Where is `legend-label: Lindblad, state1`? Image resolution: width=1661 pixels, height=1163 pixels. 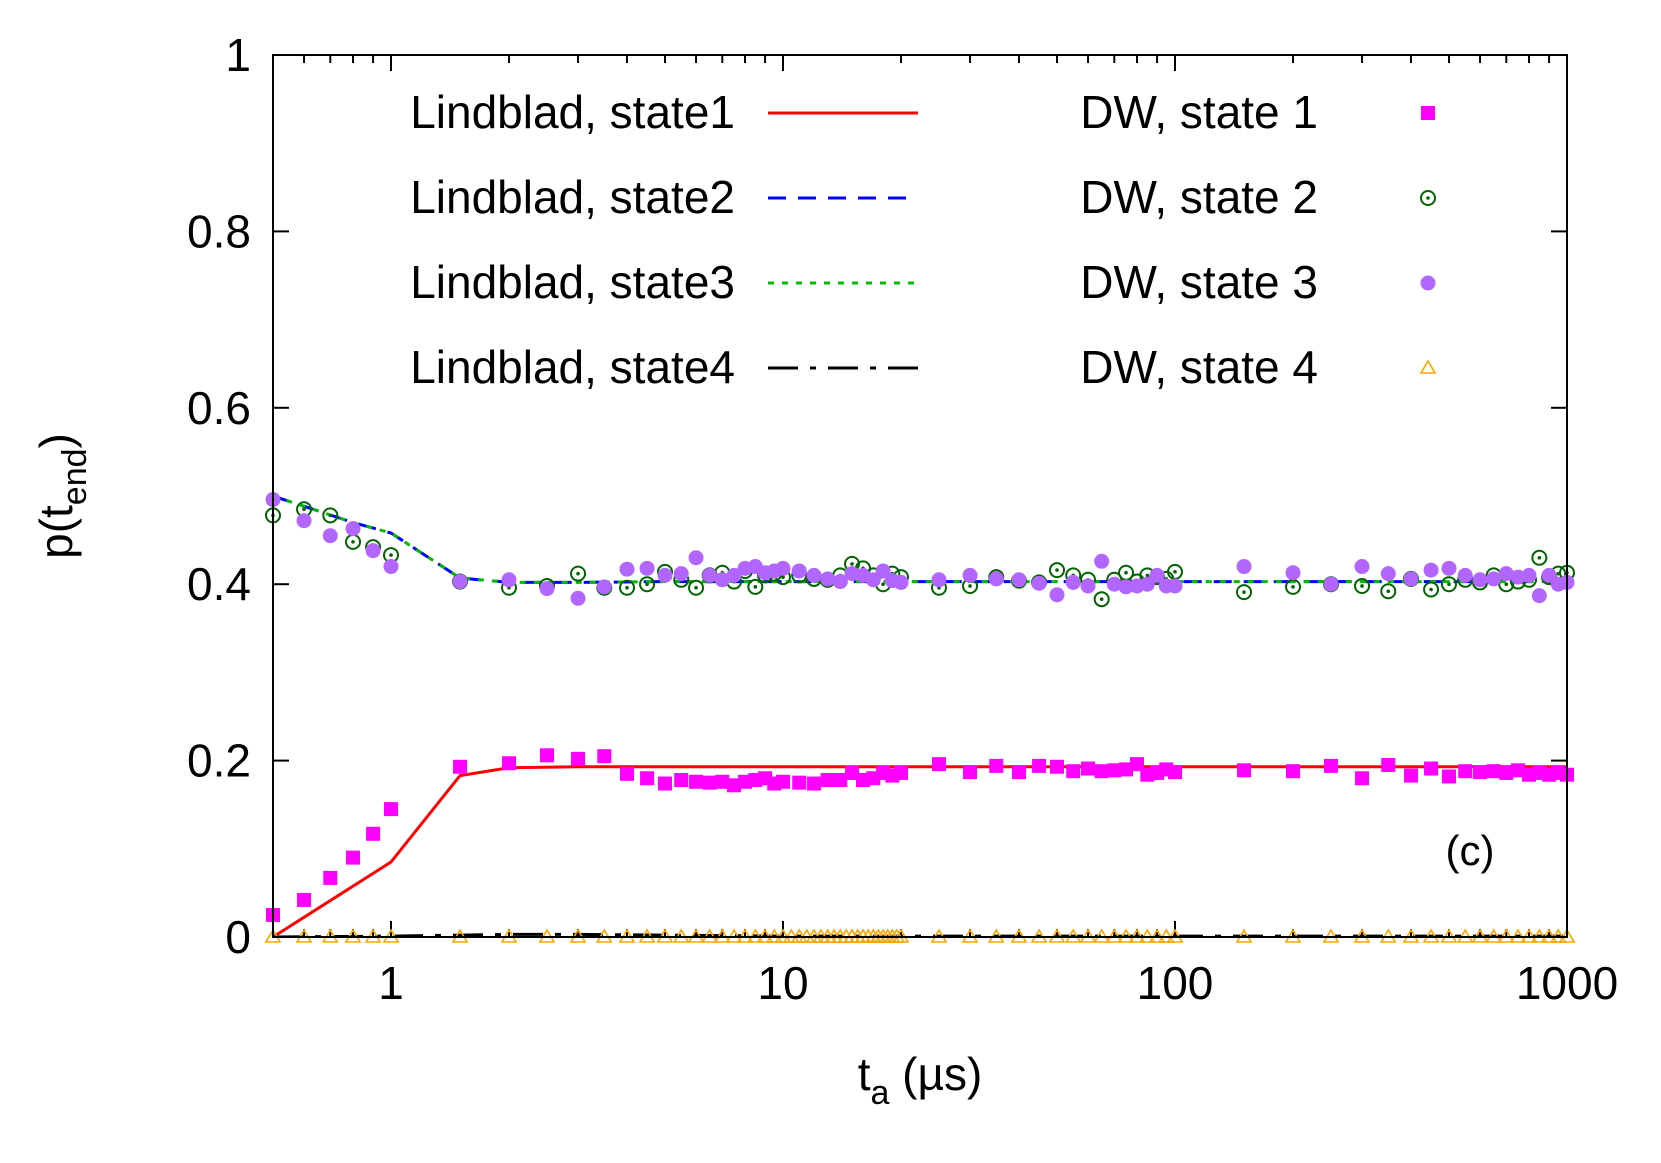 legend-label: Lindblad, state1 is located at coordinates (572, 112).